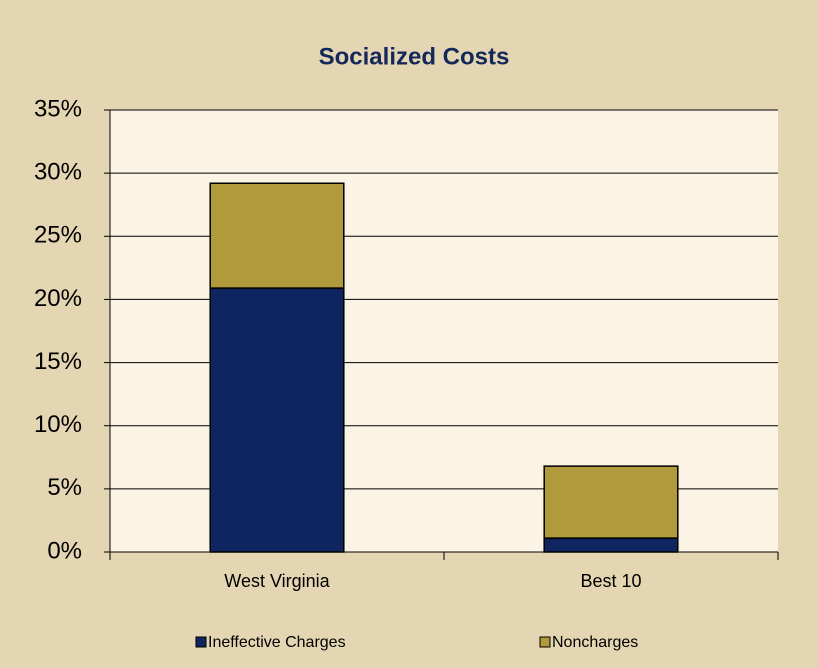 Image resolution: width=818 pixels, height=668 pixels. I want to click on legend-label: Noncharges, so click(595, 642).